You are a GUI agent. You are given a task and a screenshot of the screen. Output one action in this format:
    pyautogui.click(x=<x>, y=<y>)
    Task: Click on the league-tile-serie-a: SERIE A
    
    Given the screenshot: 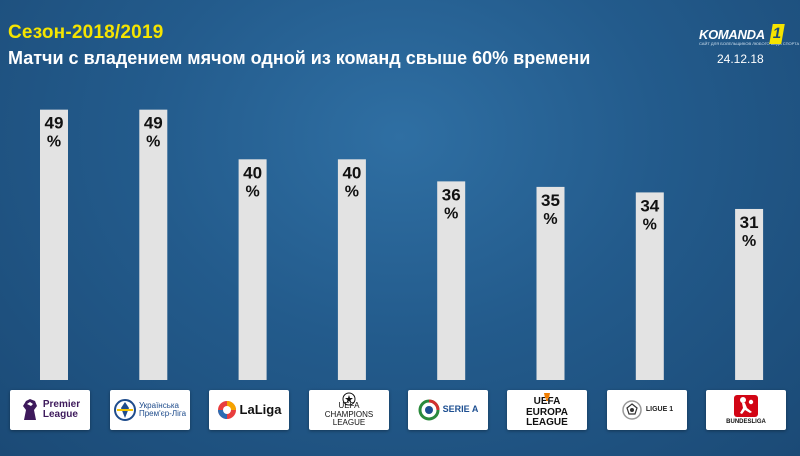 What is the action you would take?
    pyautogui.click(x=448, y=410)
    